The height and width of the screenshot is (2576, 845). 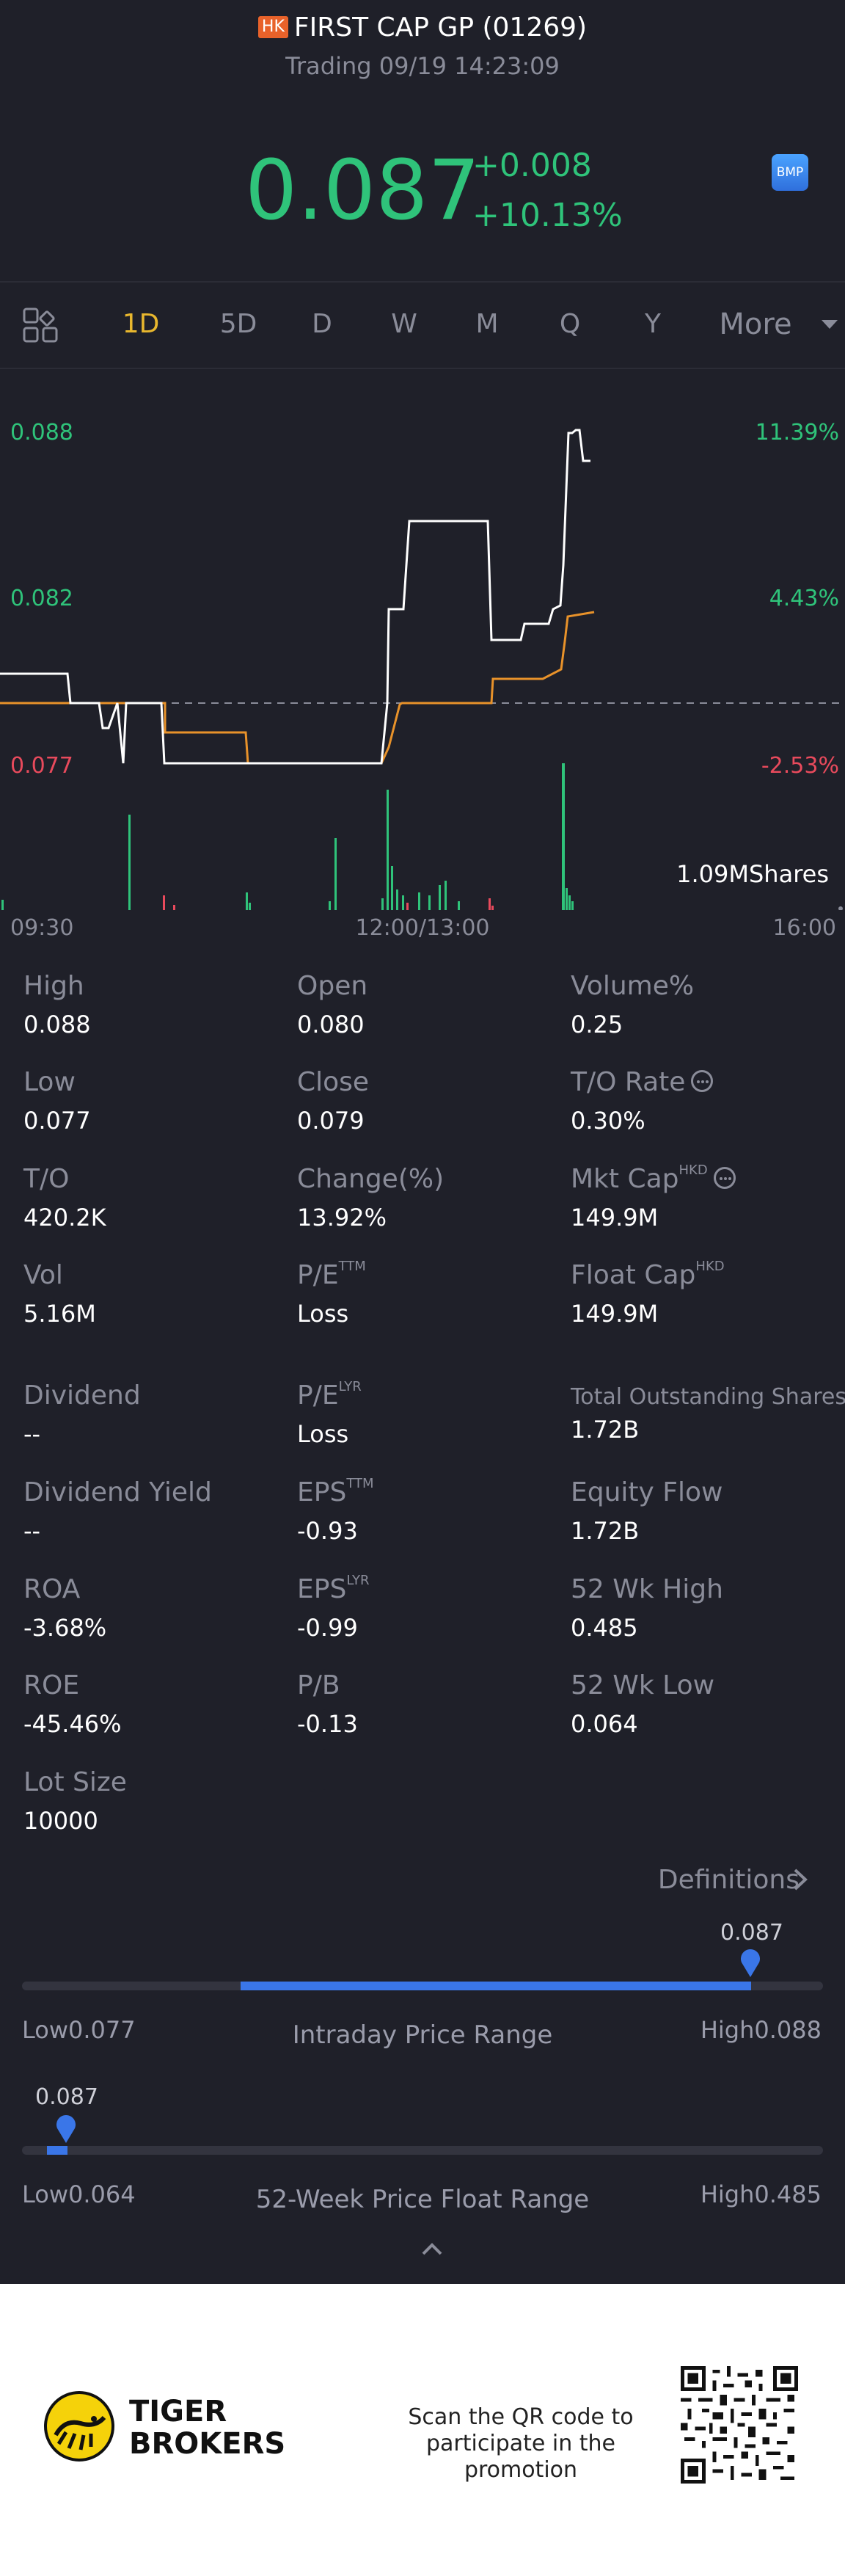 I want to click on stat-value-dividend-yield: --, so click(x=32, y=1531).